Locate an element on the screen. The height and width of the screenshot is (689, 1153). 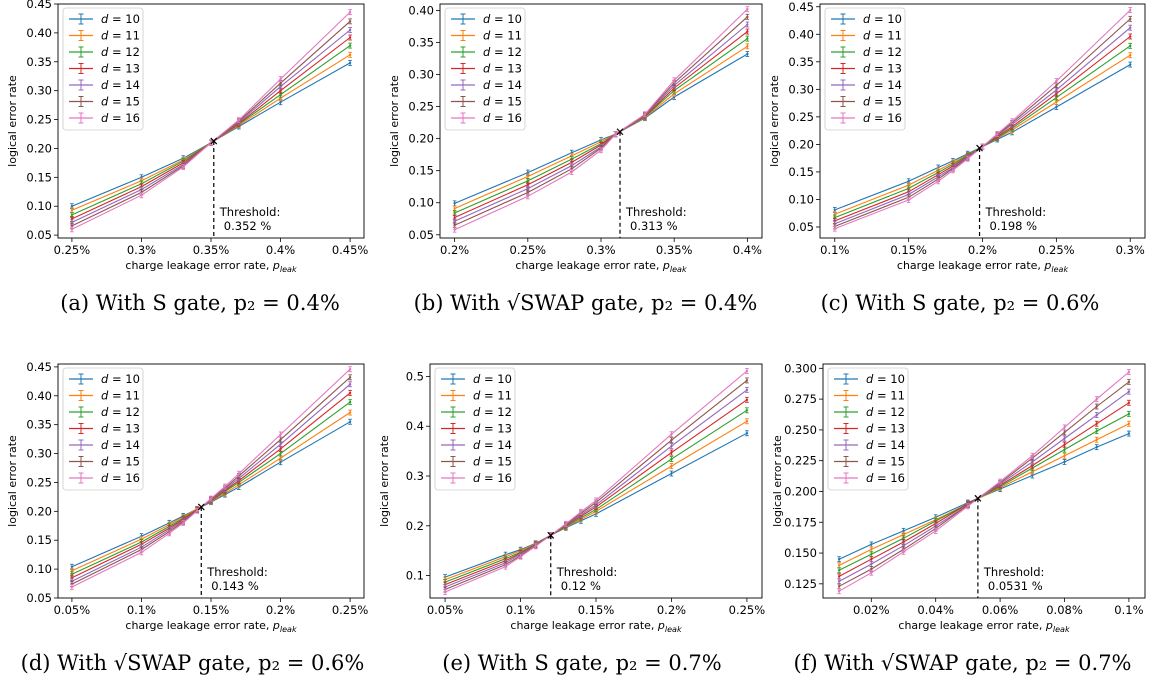
y-tick-label: 0.05 is located at coordinates (39, 235).